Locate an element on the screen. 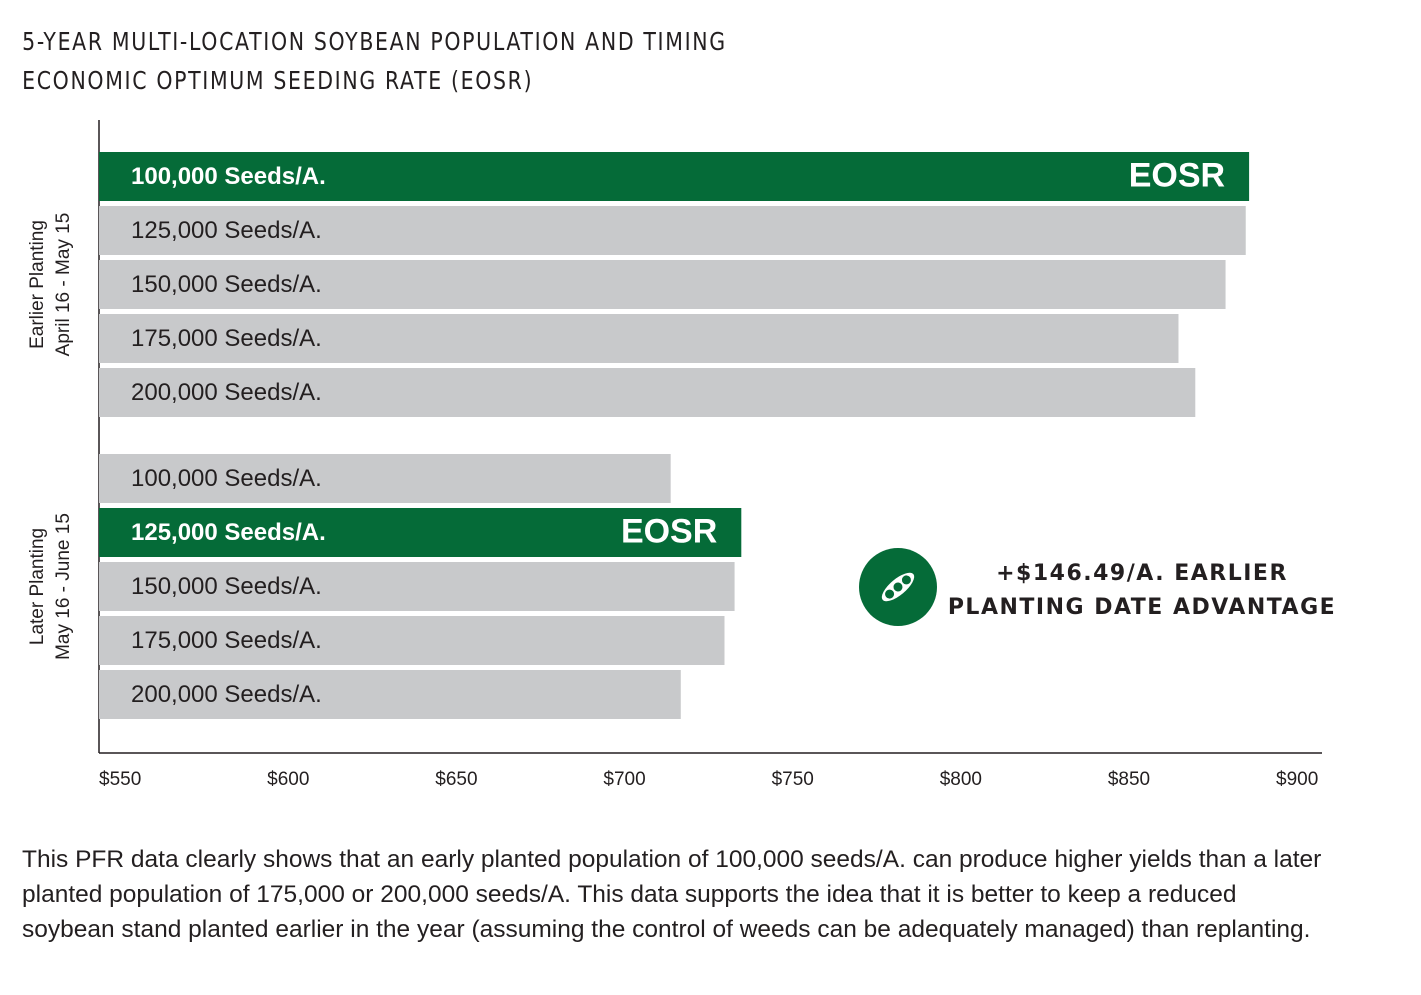 The image size is (1421, 995). group-label: Earlier Planting is located at coordinates (37, 284).